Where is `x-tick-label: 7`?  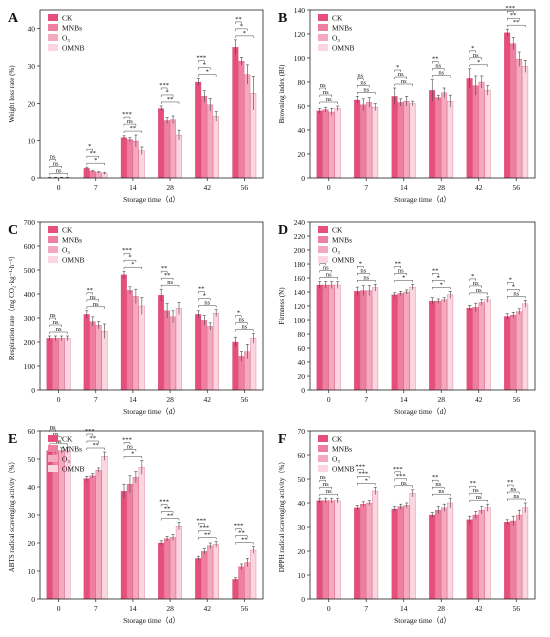
x-tick-label: 7 is located at coordinates (96, 608).